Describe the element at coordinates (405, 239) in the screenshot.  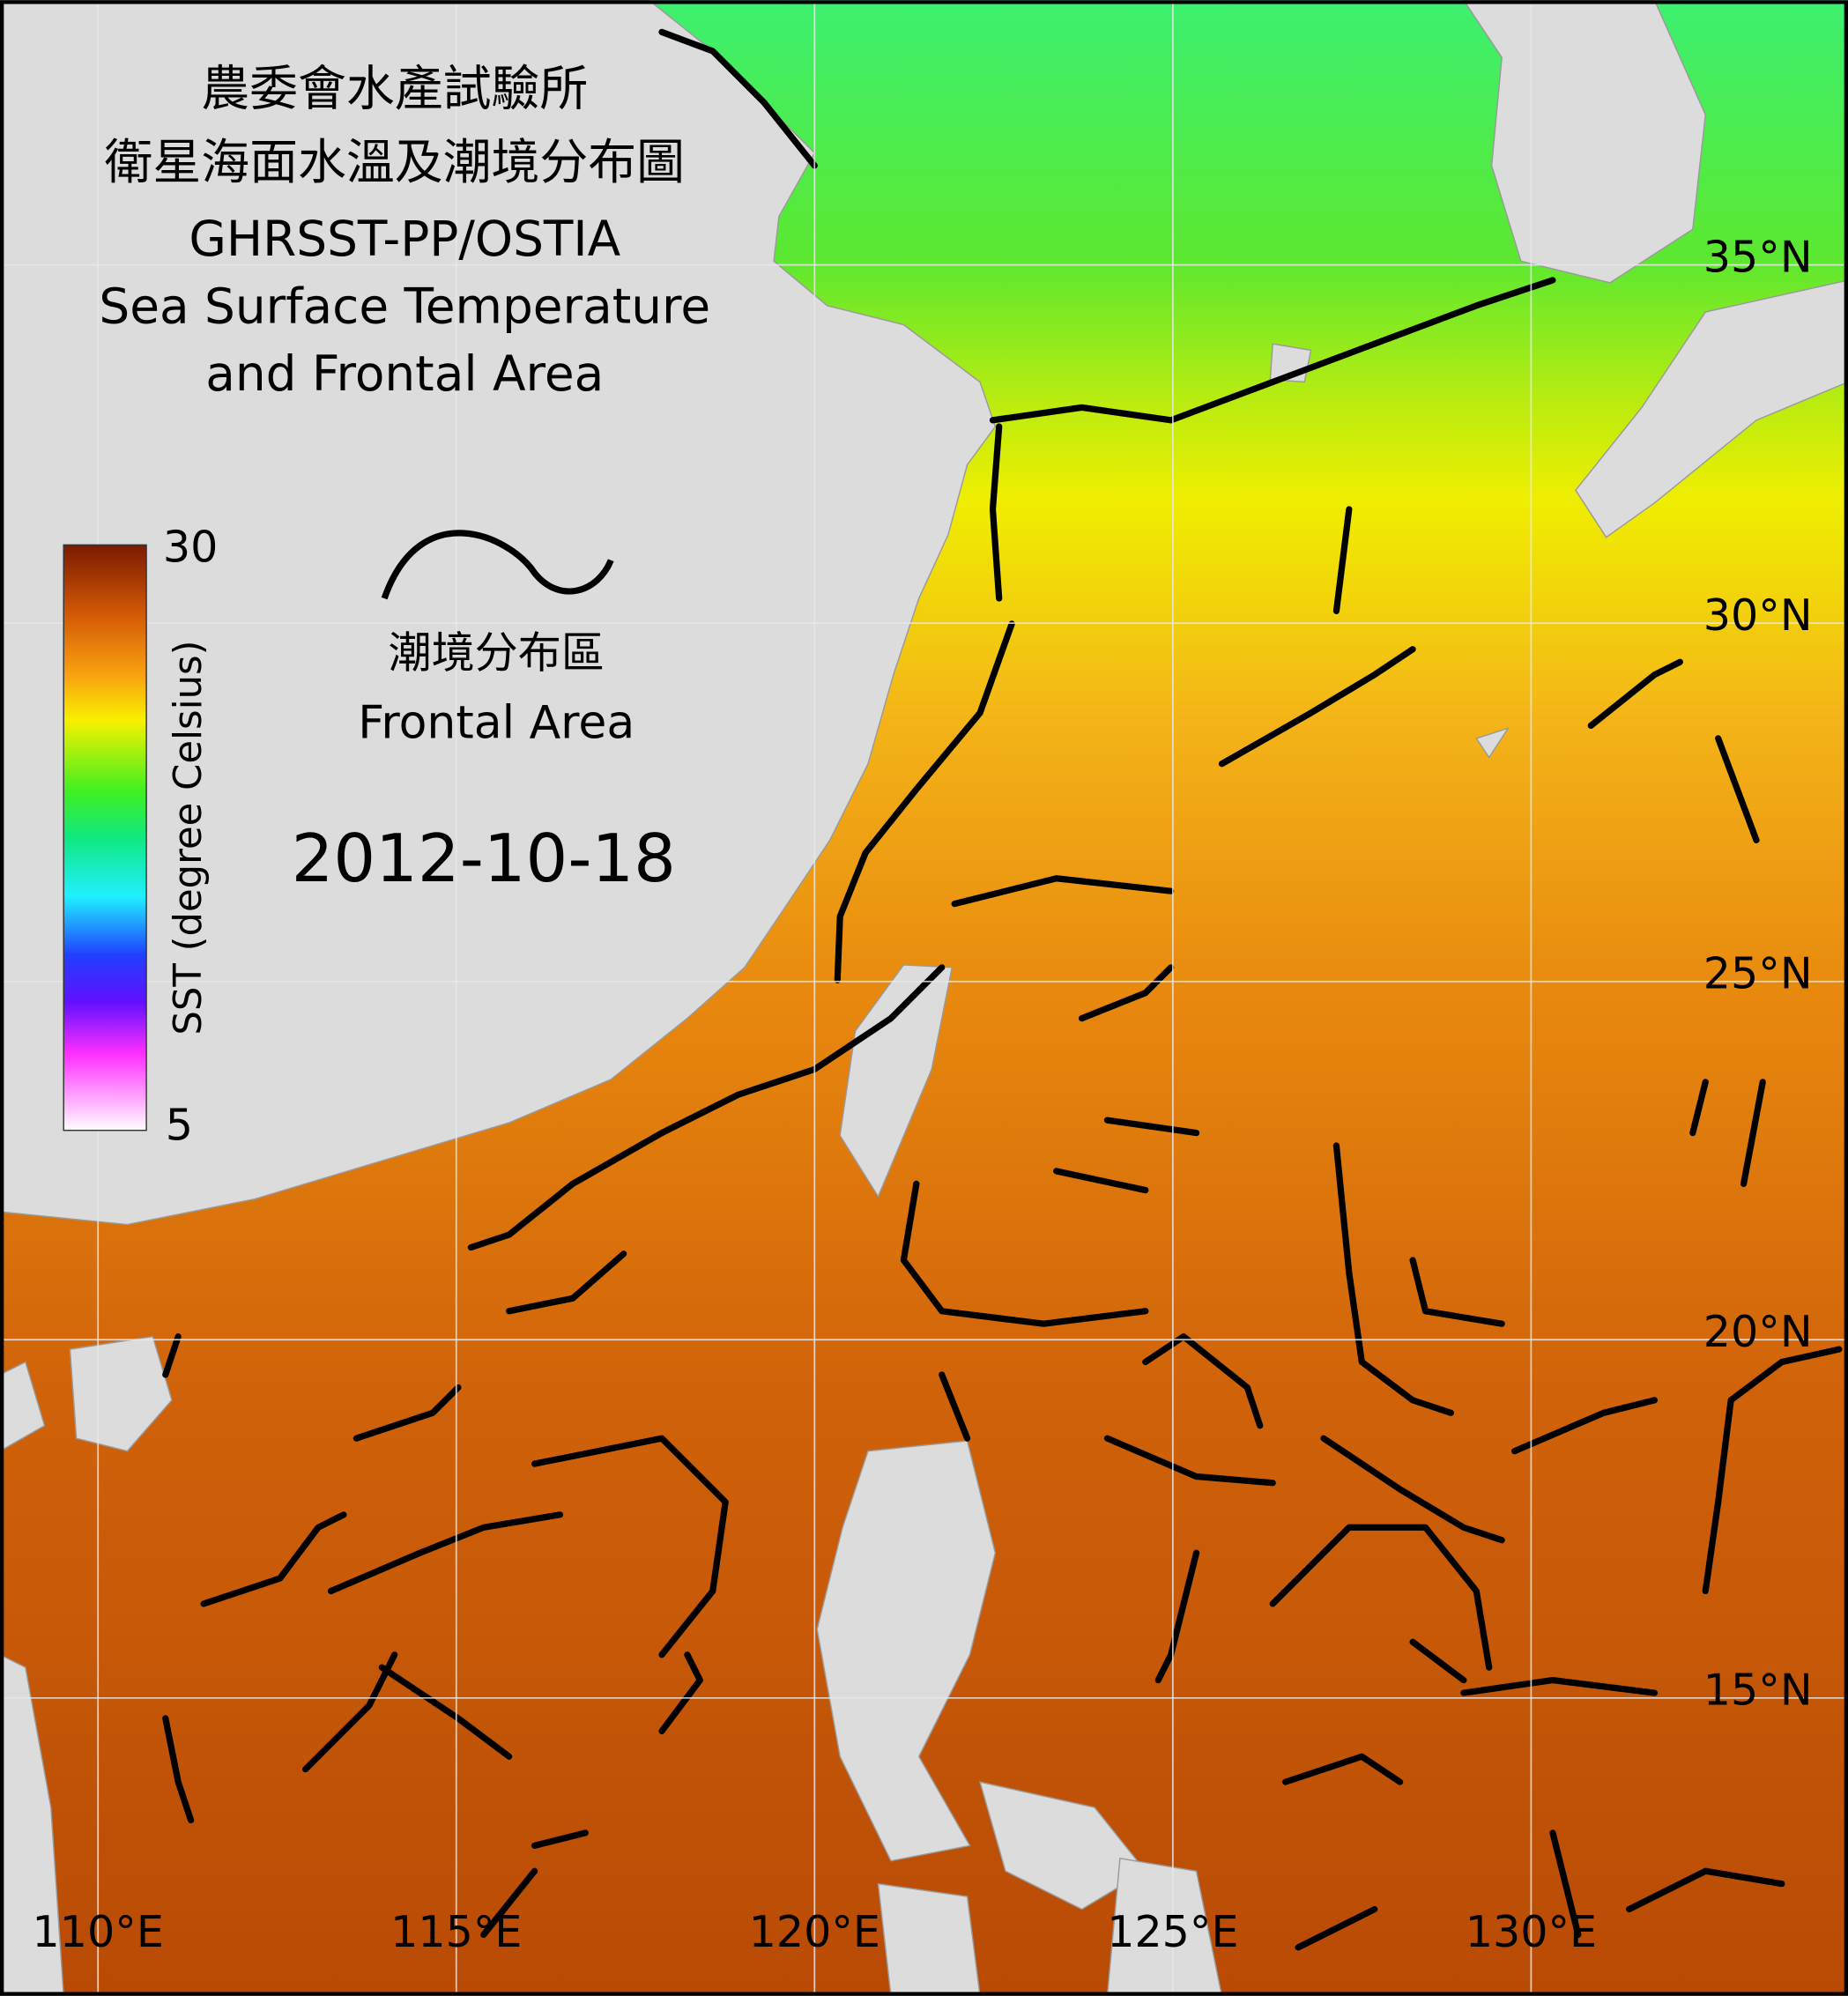
I see `title-line: GHRSST-PP/OSTIA` at that location.